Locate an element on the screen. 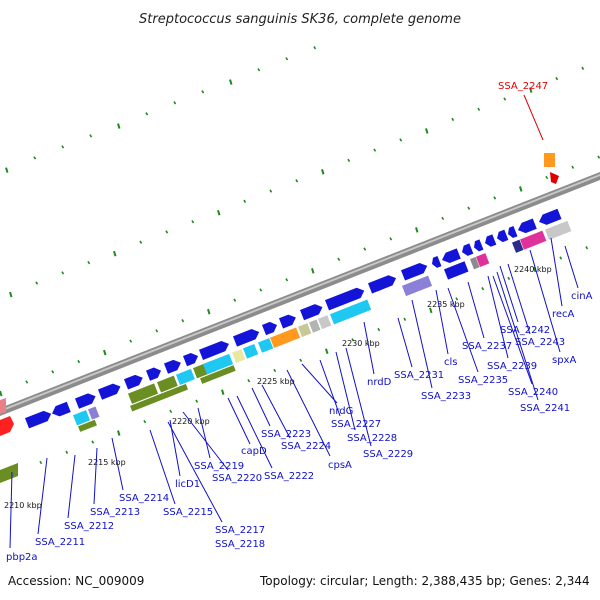 The width and height of the screenshot is (600, 600). gene-label-ssa-2215: SSA_2215 is located at coordinates (188, 512).